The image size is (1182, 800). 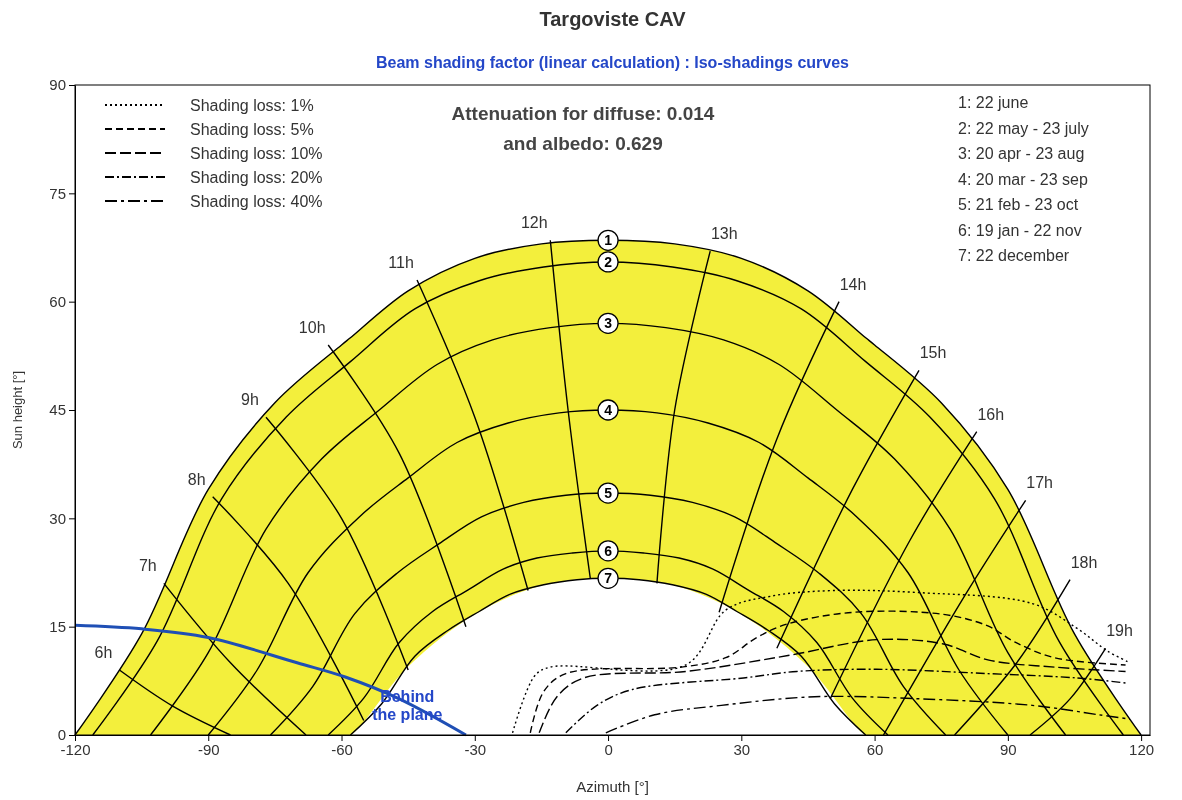 I want to click on x-tick-label: 60, so click(x=875, y=749).